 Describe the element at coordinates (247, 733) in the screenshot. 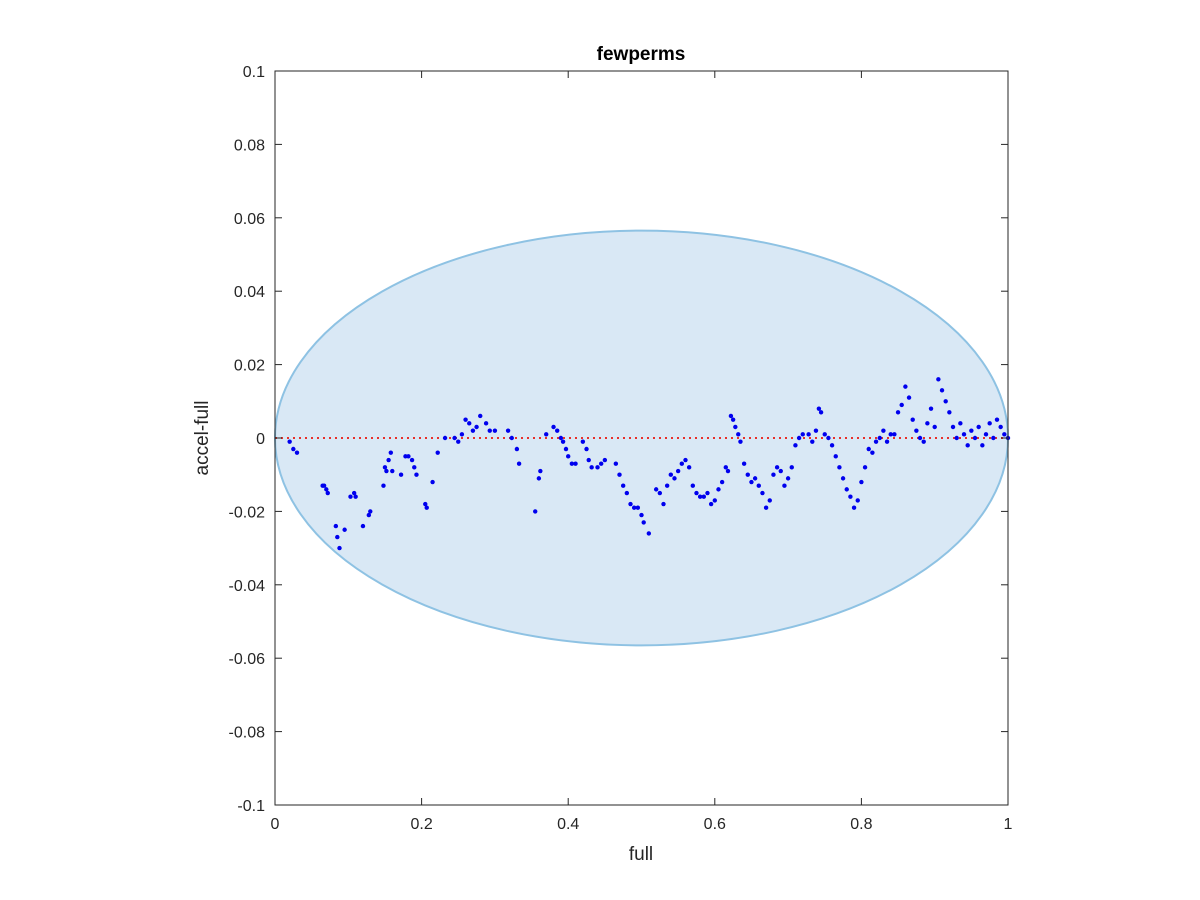

I see `y-tick-label: -0.08` at that location.